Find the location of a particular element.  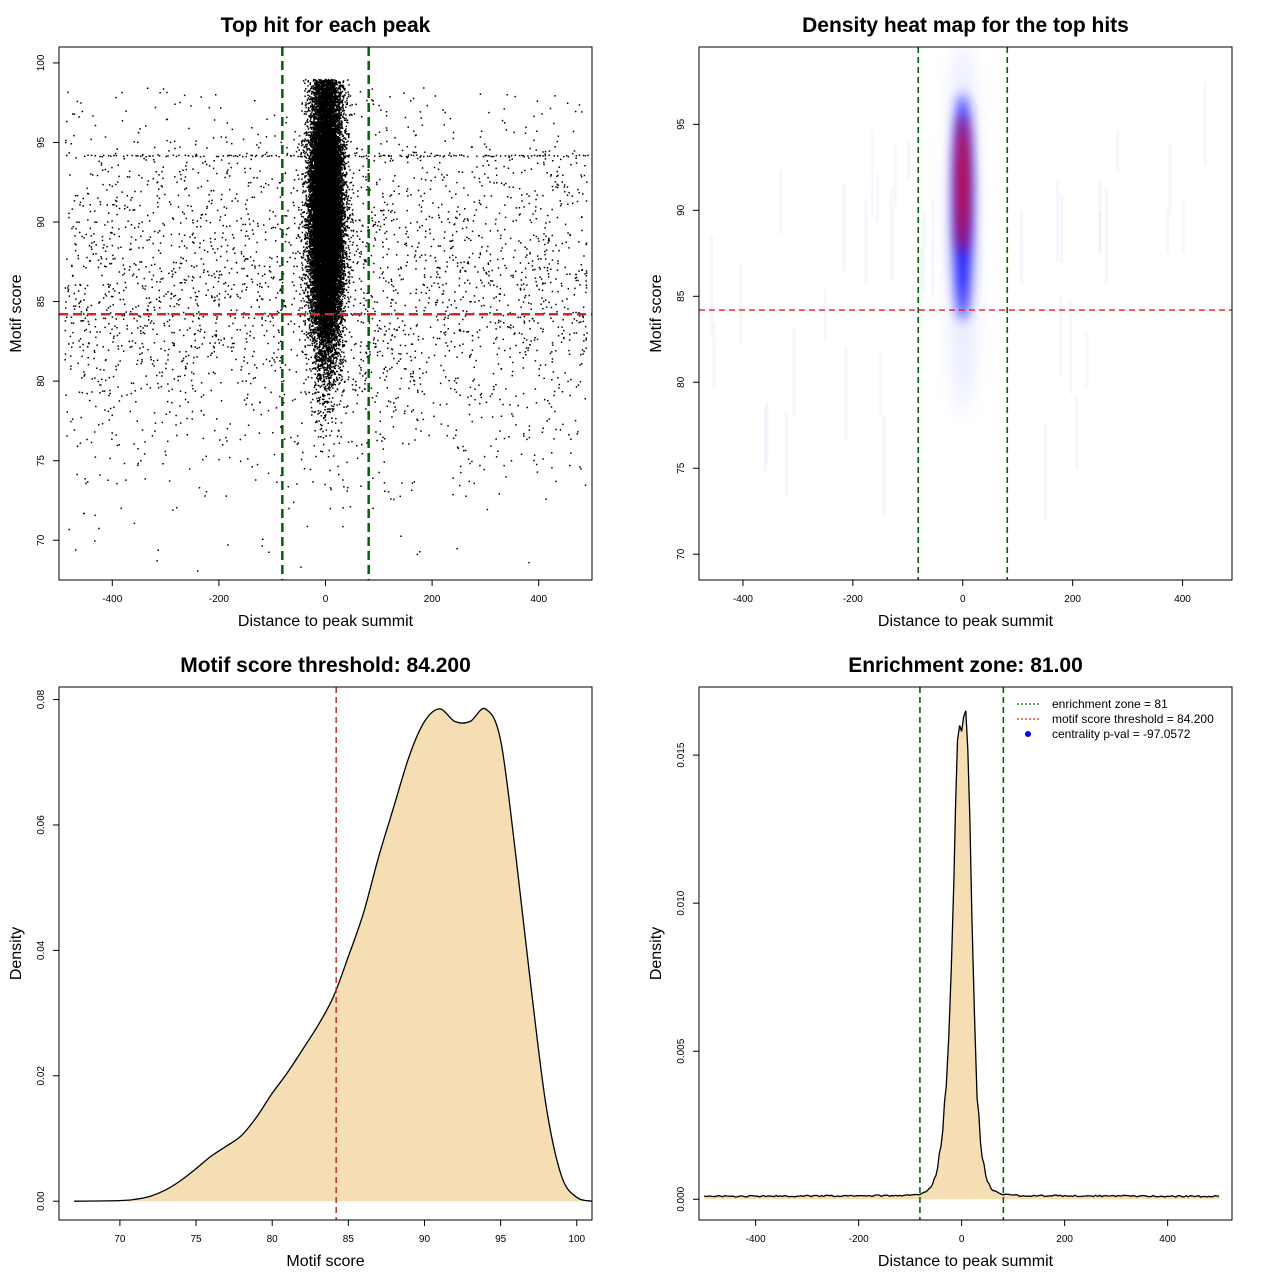

y-axis: 70 75 80 85 90 95 is located at coordinates (688, 339).